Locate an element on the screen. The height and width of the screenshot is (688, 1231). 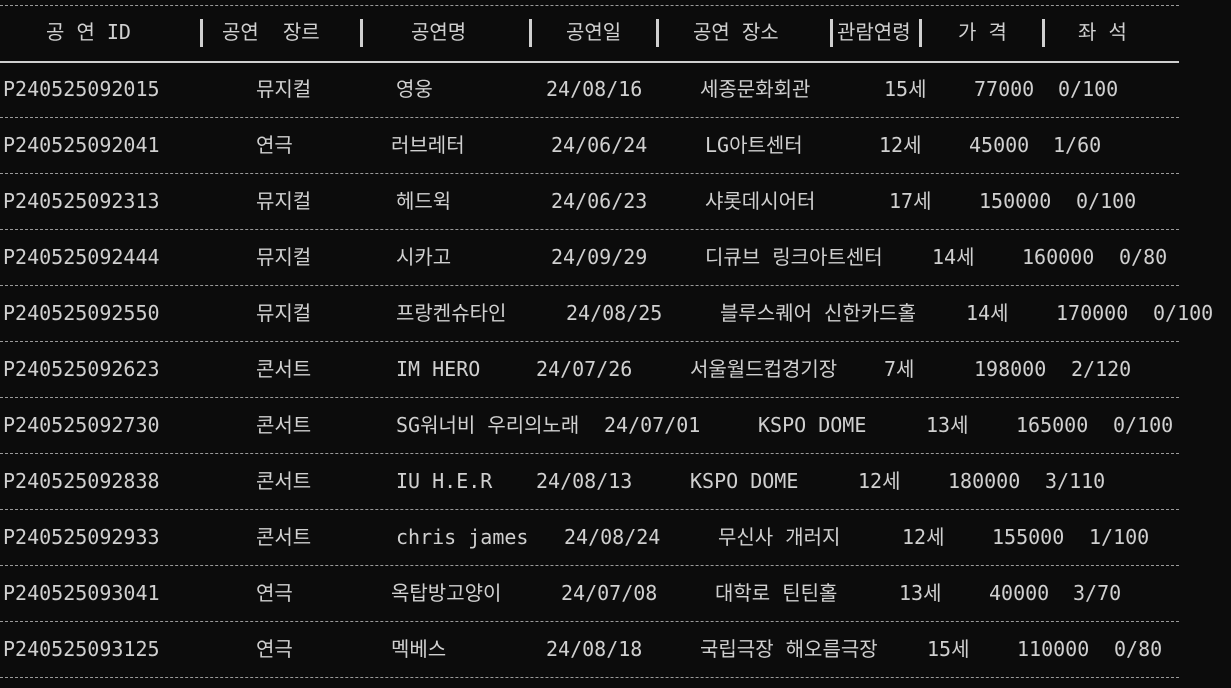
cell-seats: 2/120 is located at coordinates (1101, 369).